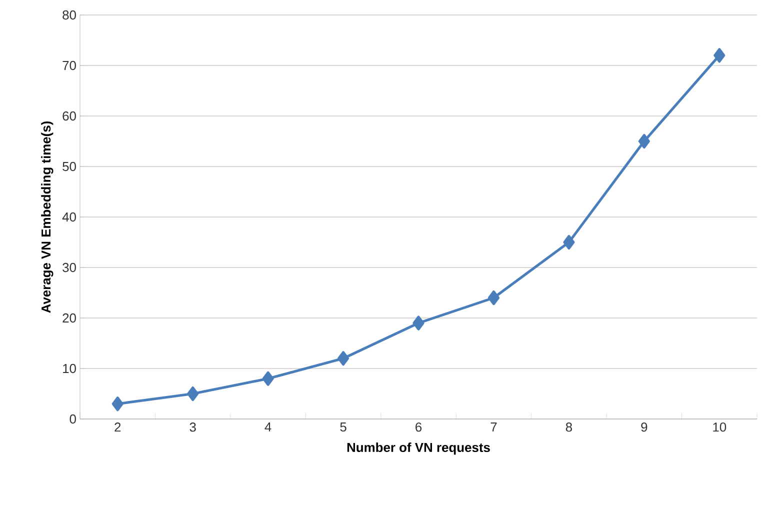  What do you see at coordinates (493, 427) in the screenshot?
I see `x-tick-label: 7` at bounding box center [493, 427].